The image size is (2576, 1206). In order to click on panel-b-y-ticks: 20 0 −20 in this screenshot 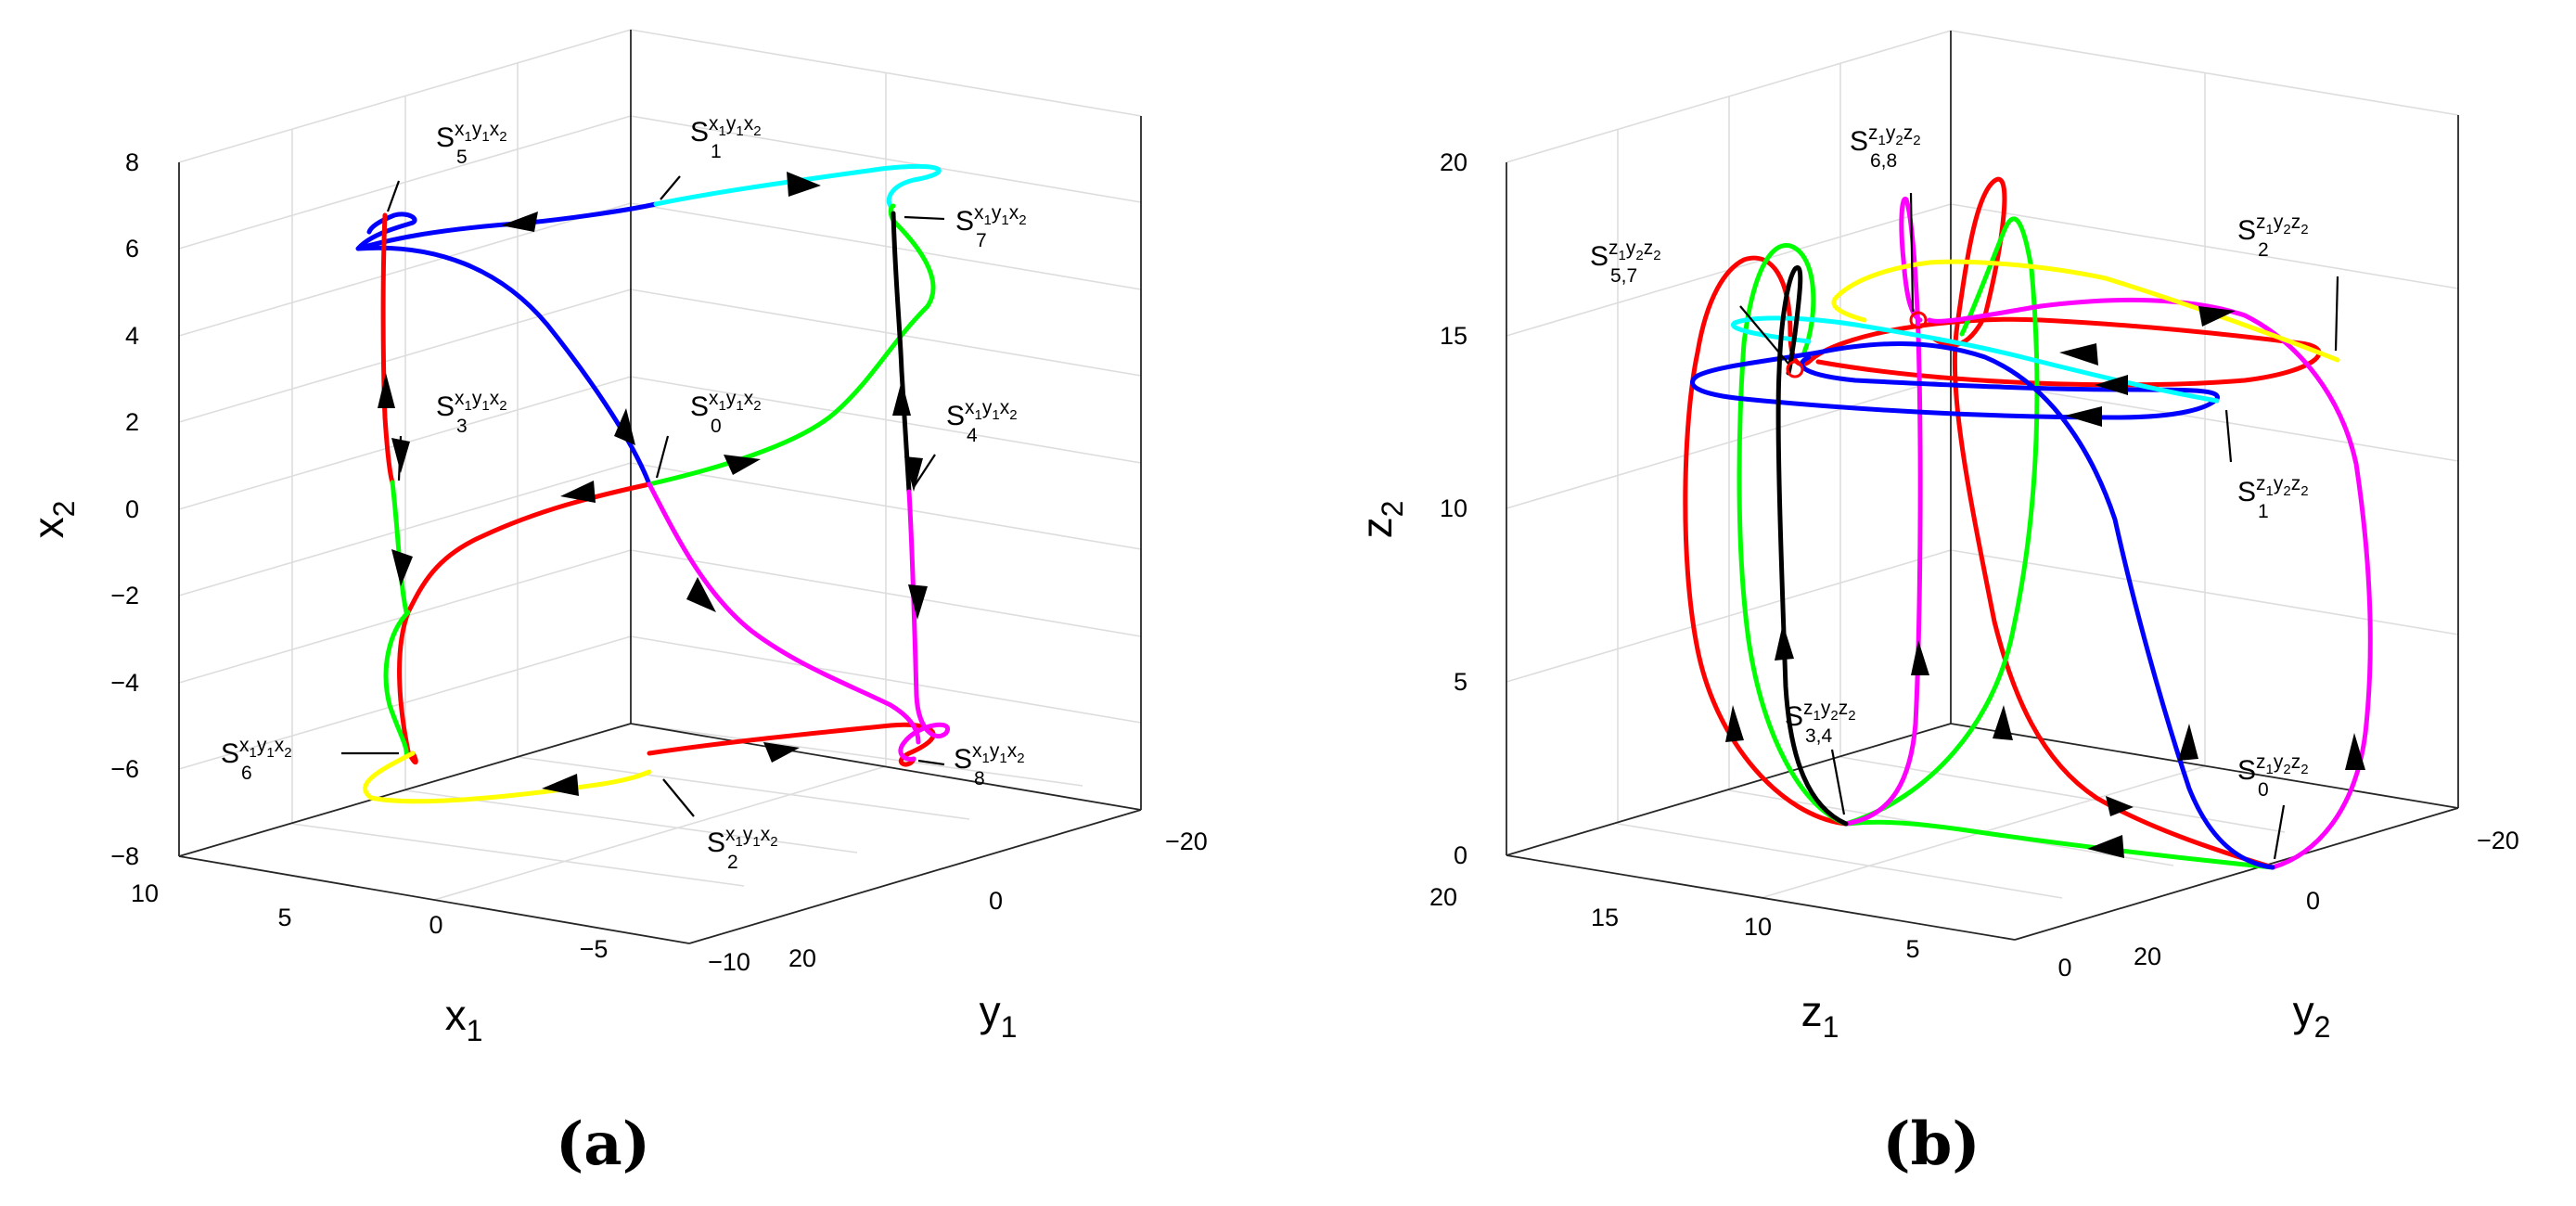, I will do `click(2326, 898)`.